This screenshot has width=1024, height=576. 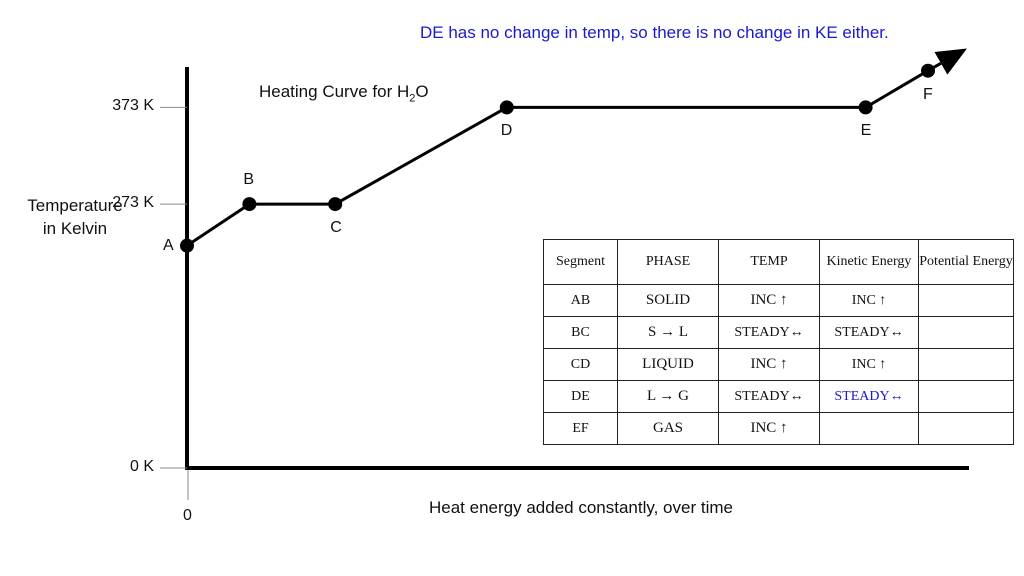 What do you see at coordinates (668, 364) in the screenshot?
I see `cell-phase: LIQUID` at bounding box center [668, 364].